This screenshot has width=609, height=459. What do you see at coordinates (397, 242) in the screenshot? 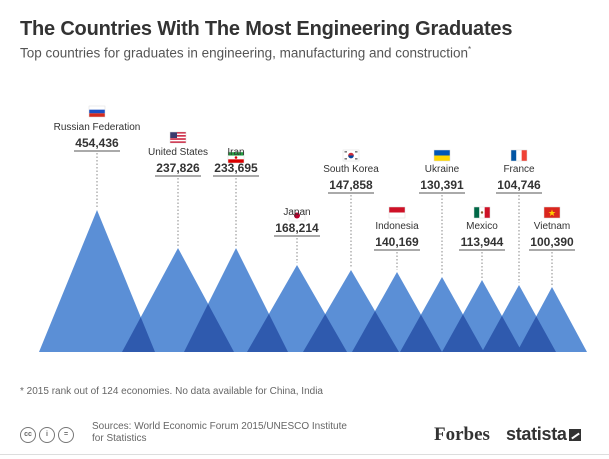
I see `value-label-indonesia: 140,169` at bounding box center [397, 242].